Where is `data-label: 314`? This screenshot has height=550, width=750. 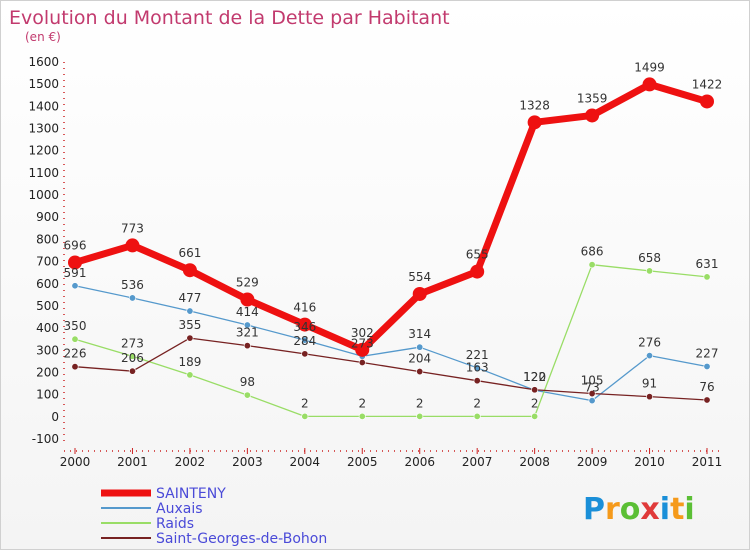 data-label: 314 is located at coordinates (419, 334).